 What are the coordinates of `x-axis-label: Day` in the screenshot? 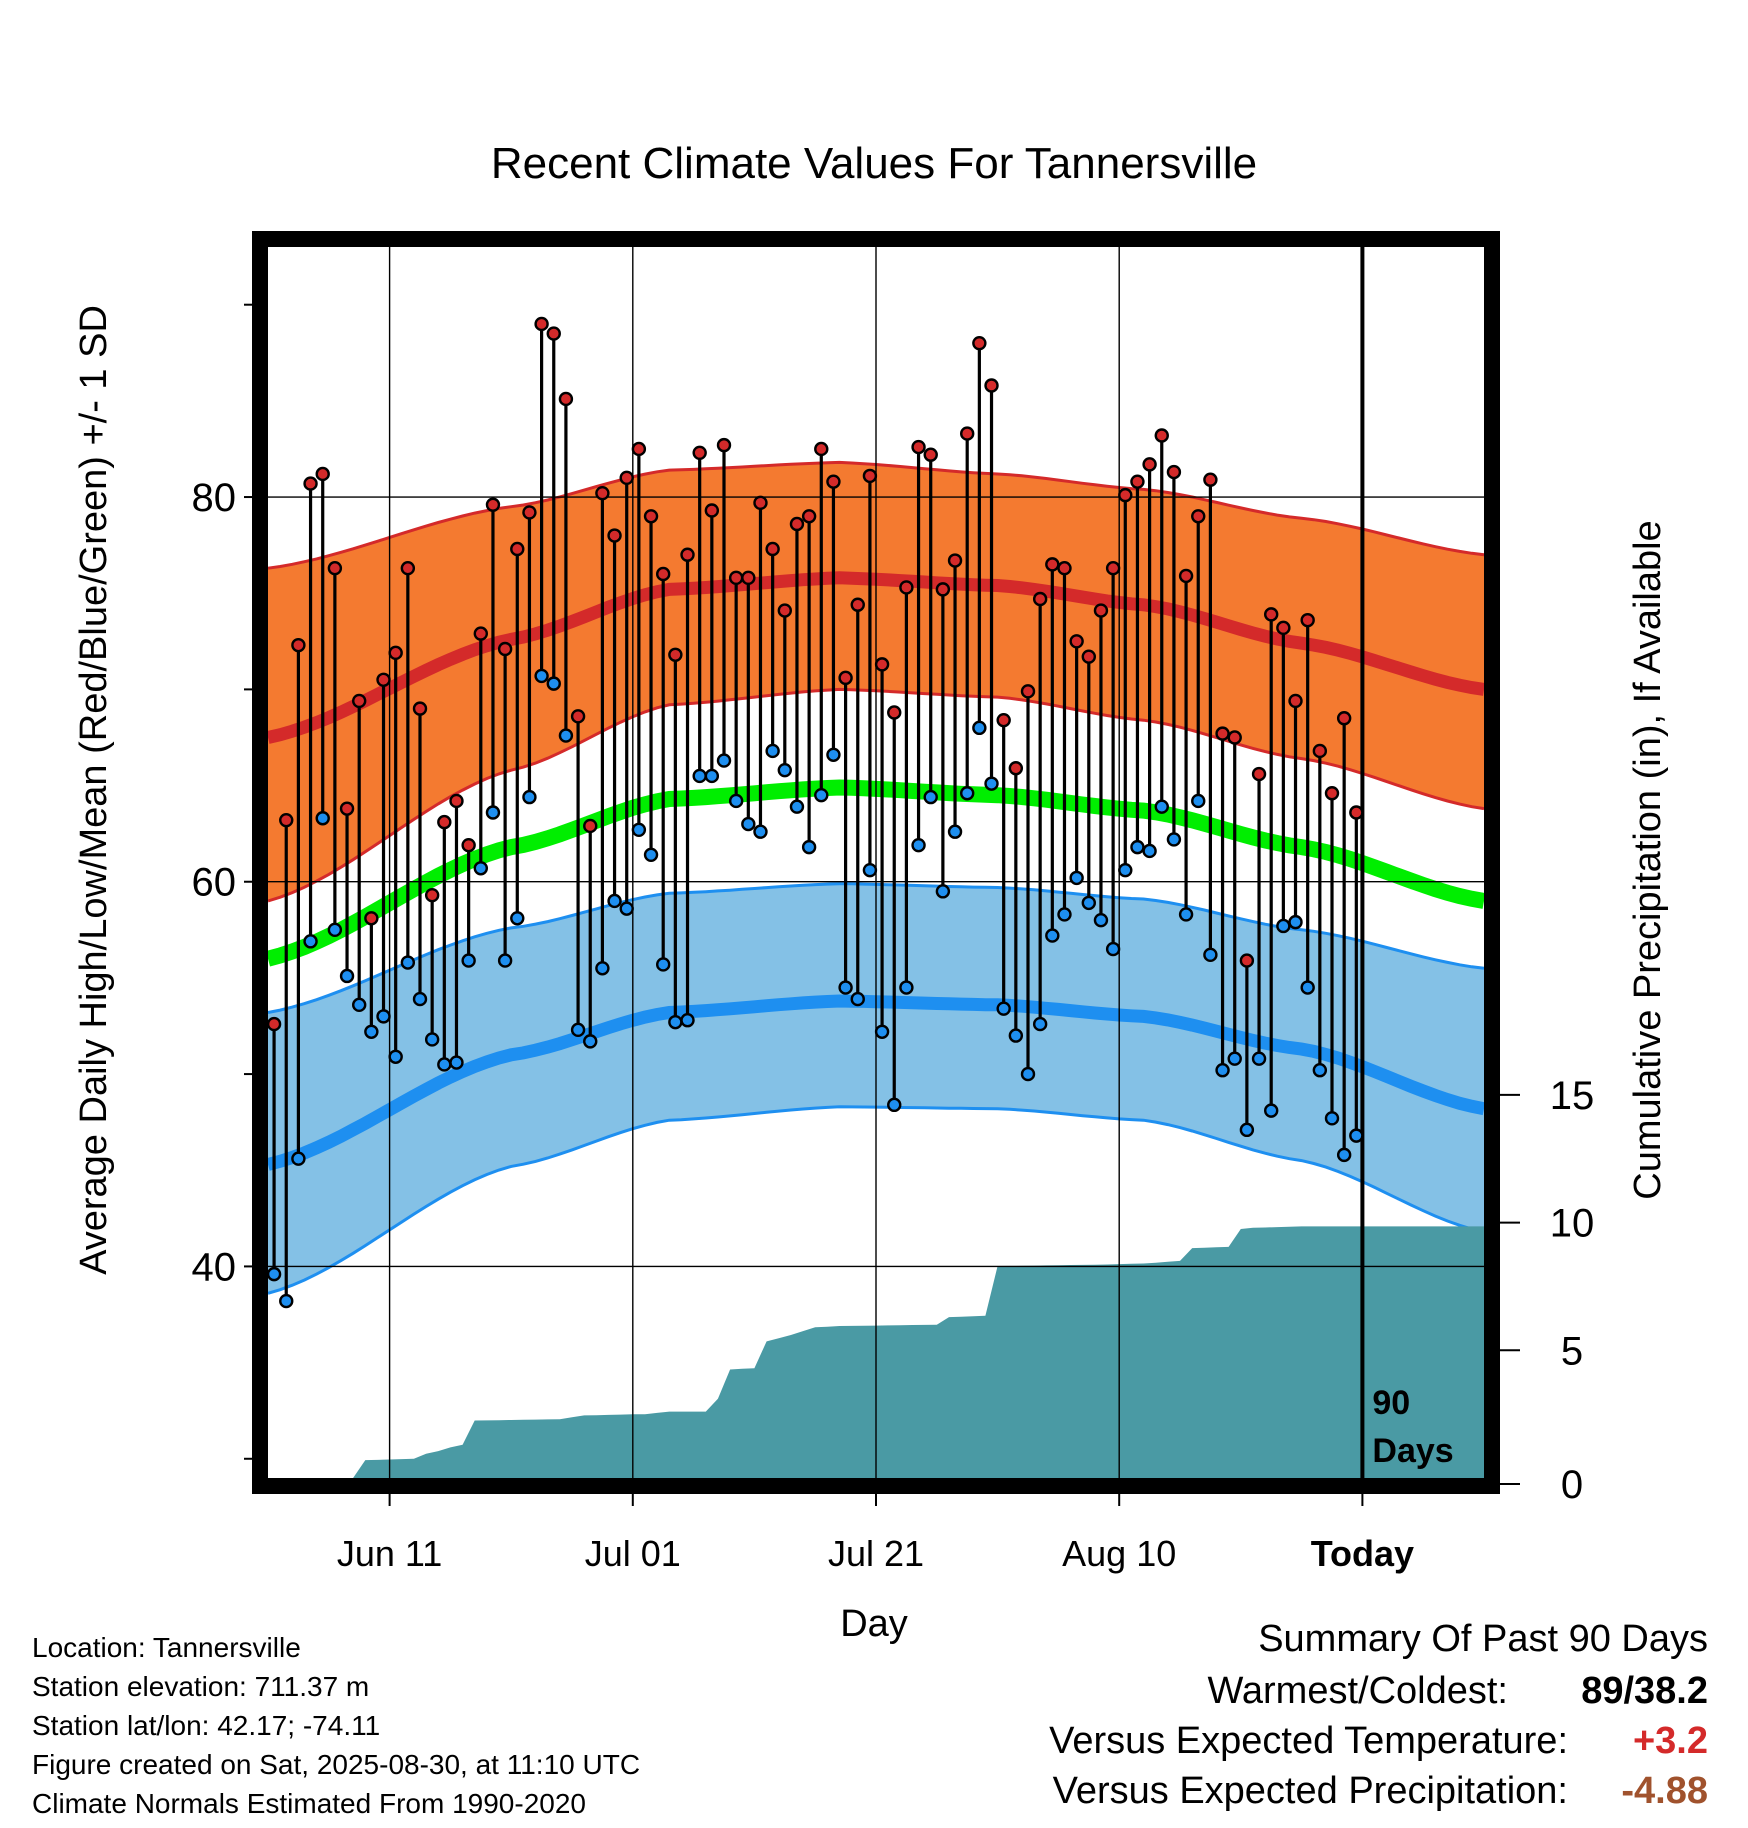 It's located at (874, 1624).